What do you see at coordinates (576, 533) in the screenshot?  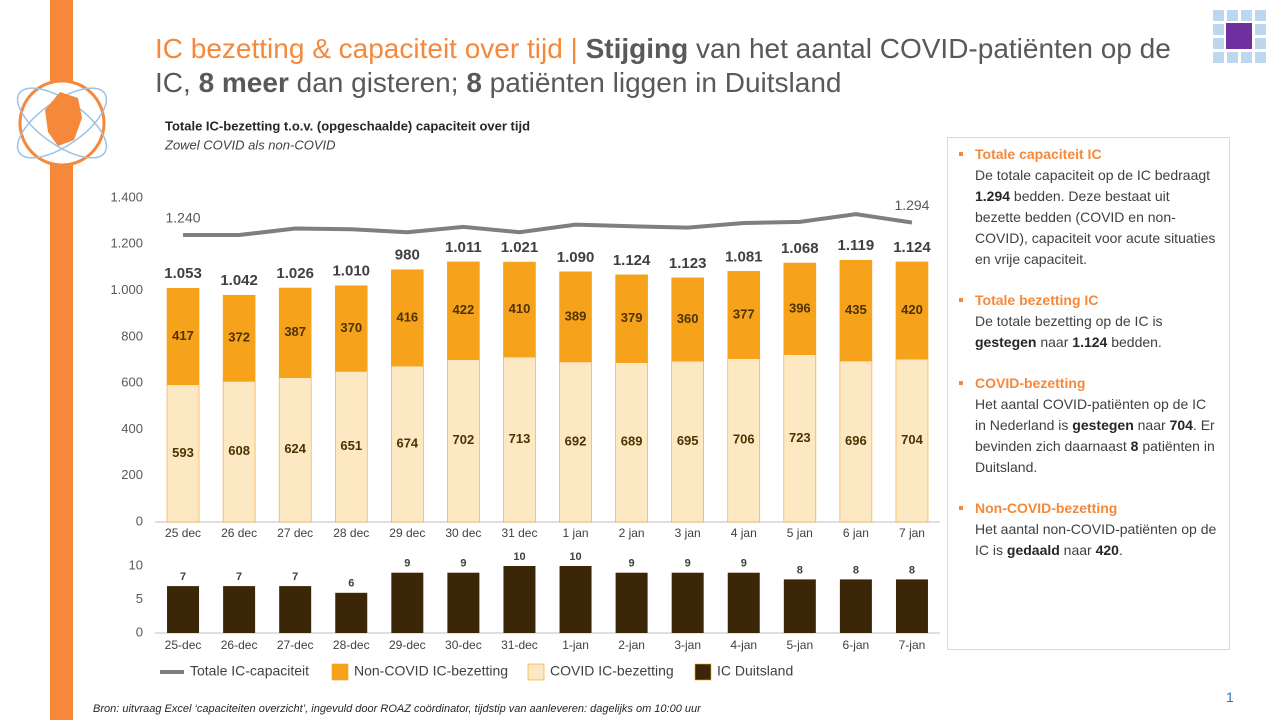 I see `x-tick-label: 1 jan` at bounding box center [576, 533].